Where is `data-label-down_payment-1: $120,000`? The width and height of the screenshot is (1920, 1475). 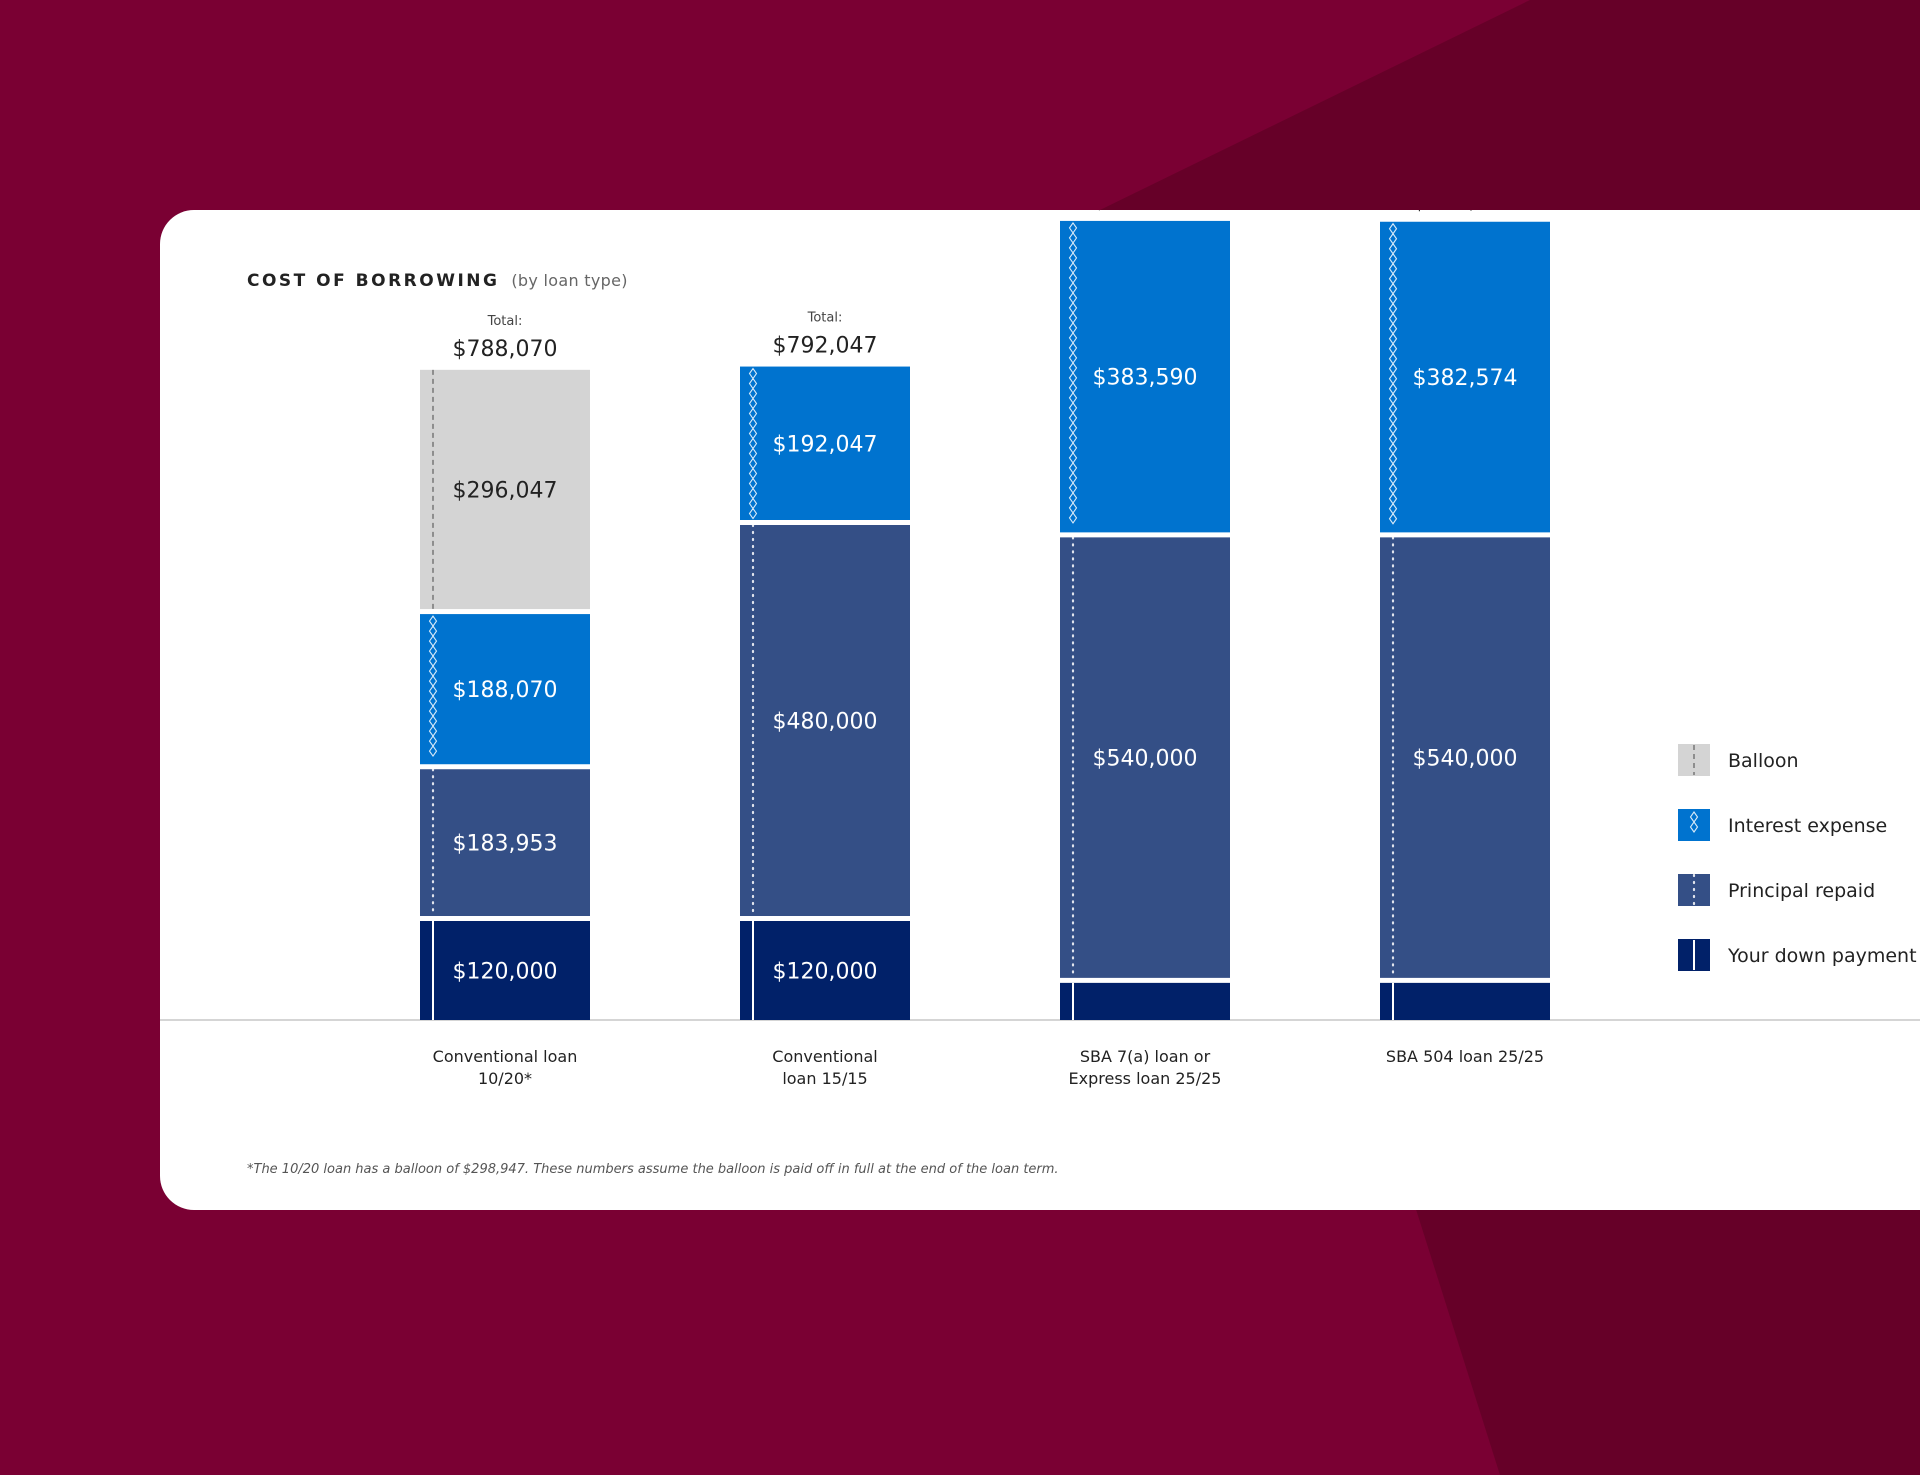
data-label-down_payment-1: $120,000 is located at coordinates (505, 972).